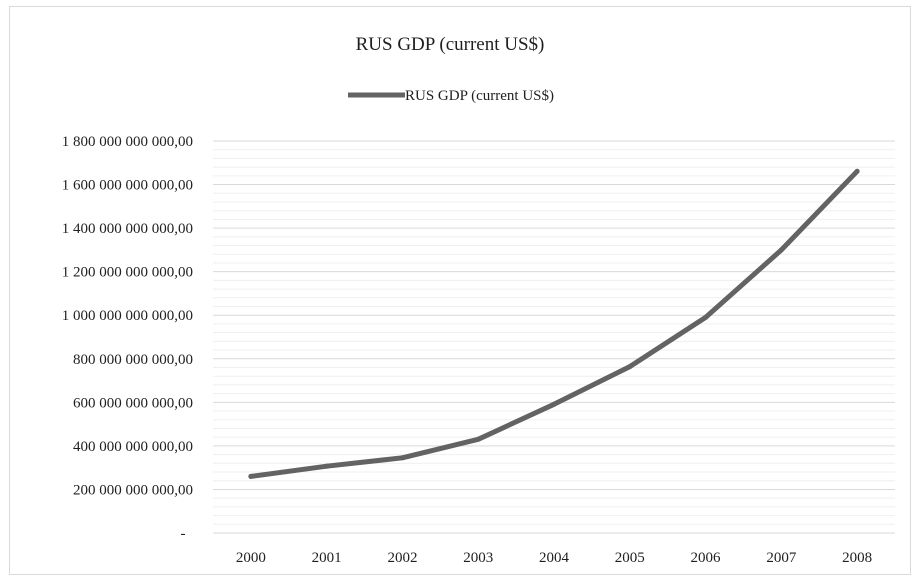 The width and height of the screenshot is (913, 577). I want to click on x-tick-label: 2001, so click(327, 558).